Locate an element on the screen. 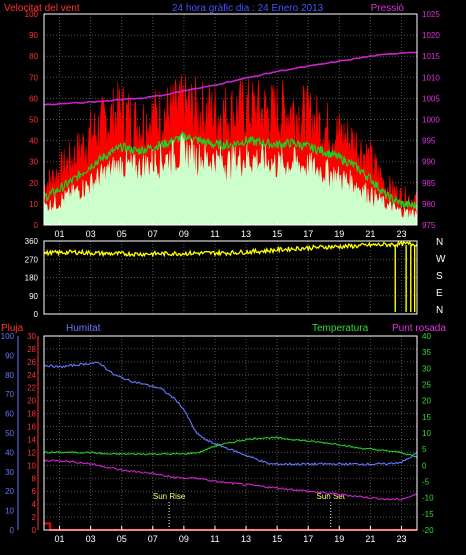  wind-y-tick-label: 40 is located at coordinates (33, 141).